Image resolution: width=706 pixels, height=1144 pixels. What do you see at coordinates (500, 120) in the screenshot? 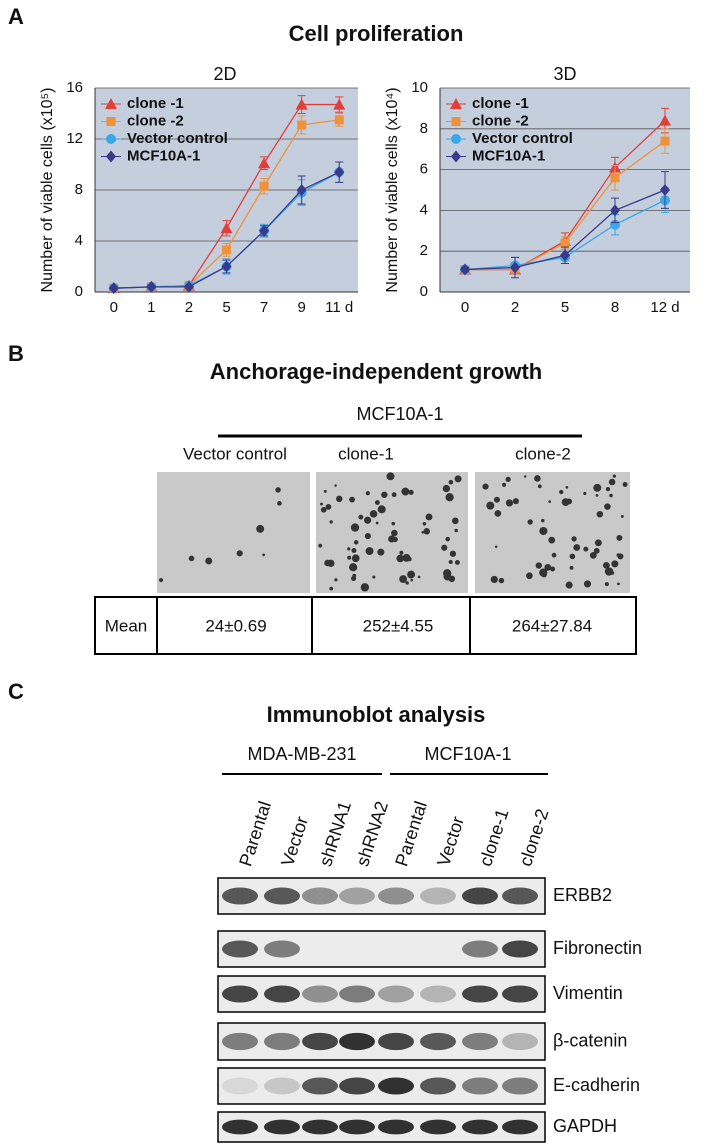
I see `legend-label: clone -2` at bounding box center [500, 120].